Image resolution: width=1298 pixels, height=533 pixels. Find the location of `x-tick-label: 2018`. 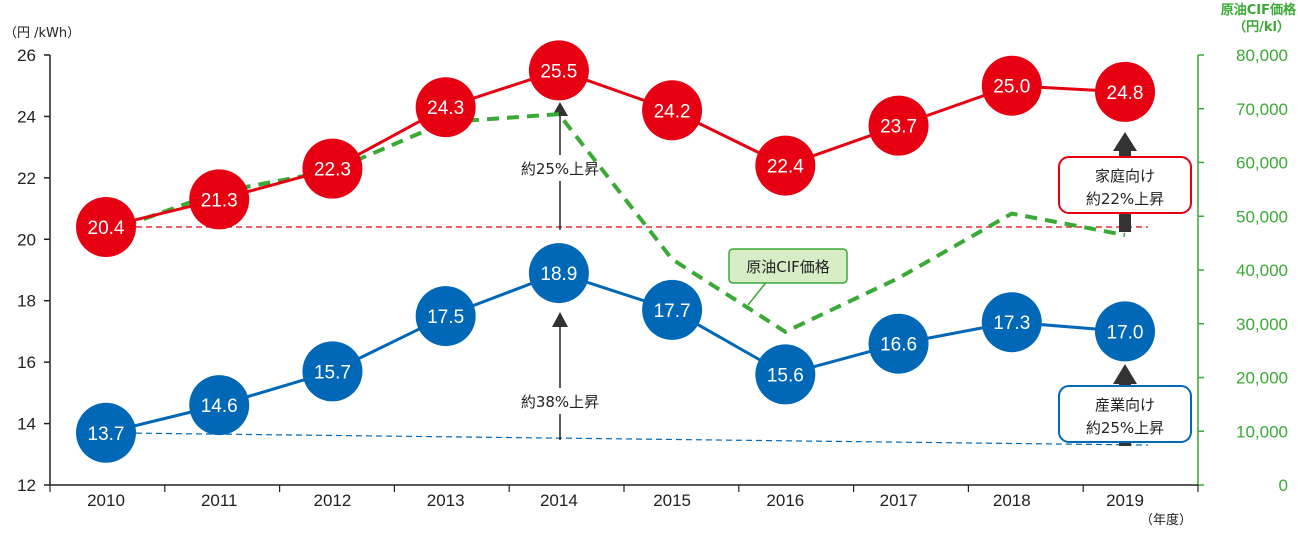

x-tick-label: 2018 is located at coordinates (1012, 500).